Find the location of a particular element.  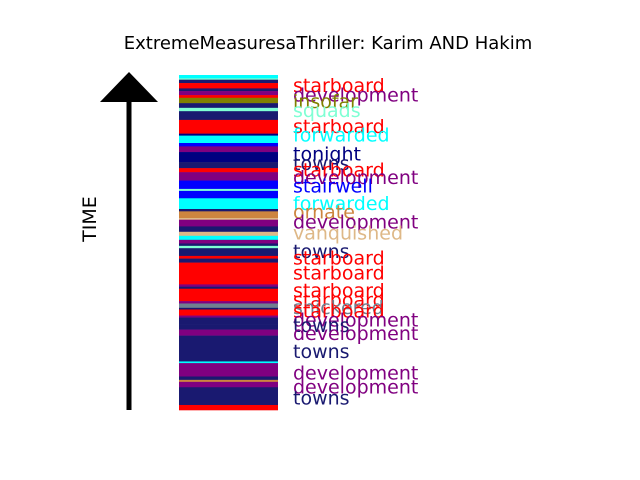

time-arrow-head is located at coordinates (129, 87).